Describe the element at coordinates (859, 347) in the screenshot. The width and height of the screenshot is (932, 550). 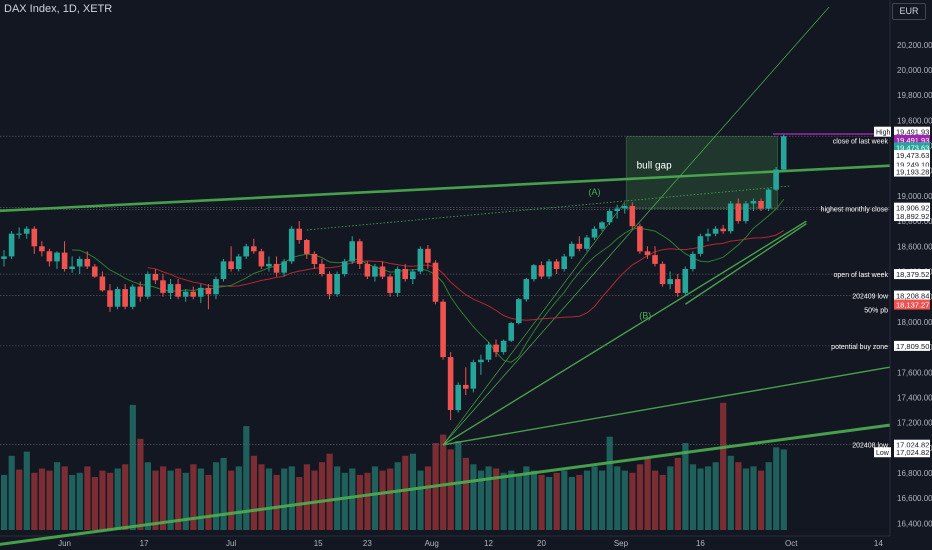
I see `level-annotation: potential buy zone` at that location.